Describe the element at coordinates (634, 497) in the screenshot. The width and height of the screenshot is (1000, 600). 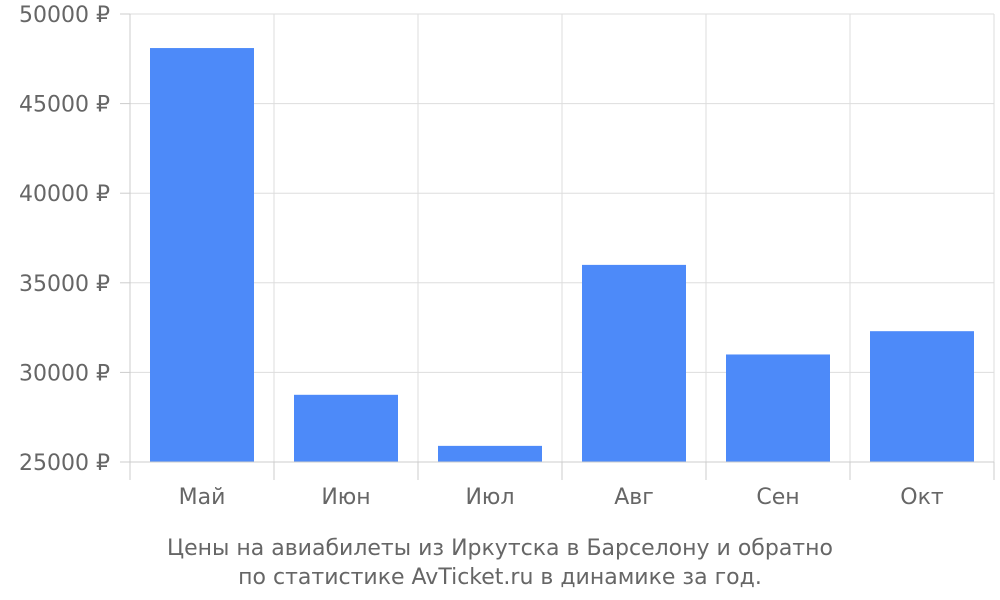
I see `x-tick-label: Авг` at that location.